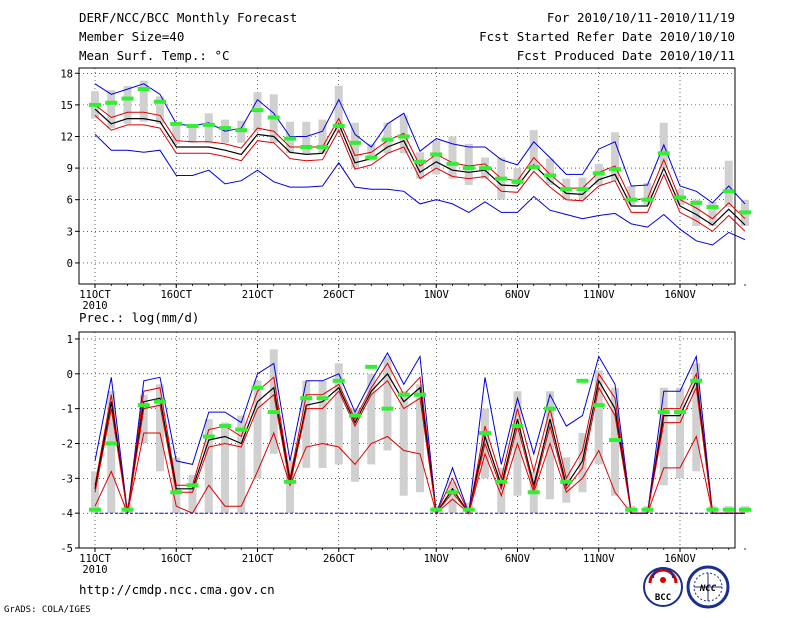  I want to click on prec-x-tick-label: 1NOV, so click(437, 559).